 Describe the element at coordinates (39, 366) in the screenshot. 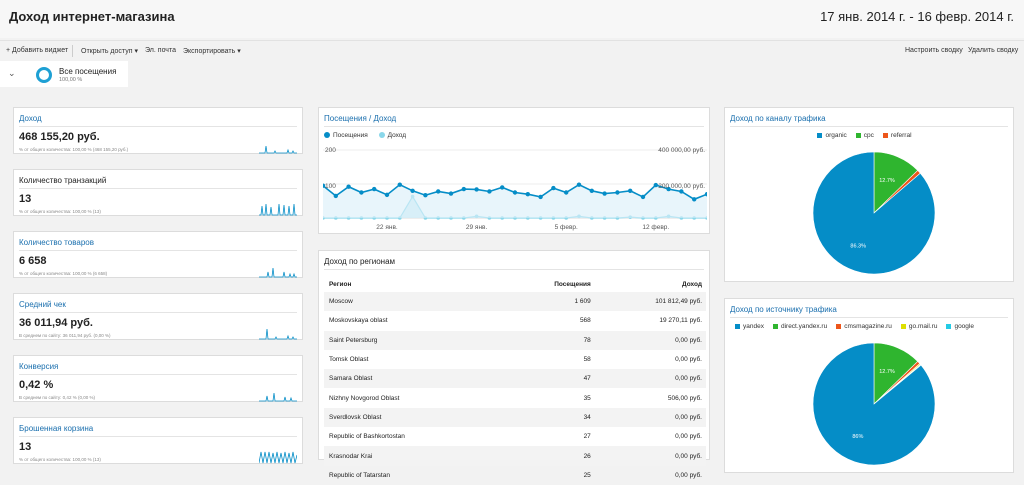

I see `kpi-title: Конверсия` at that location.